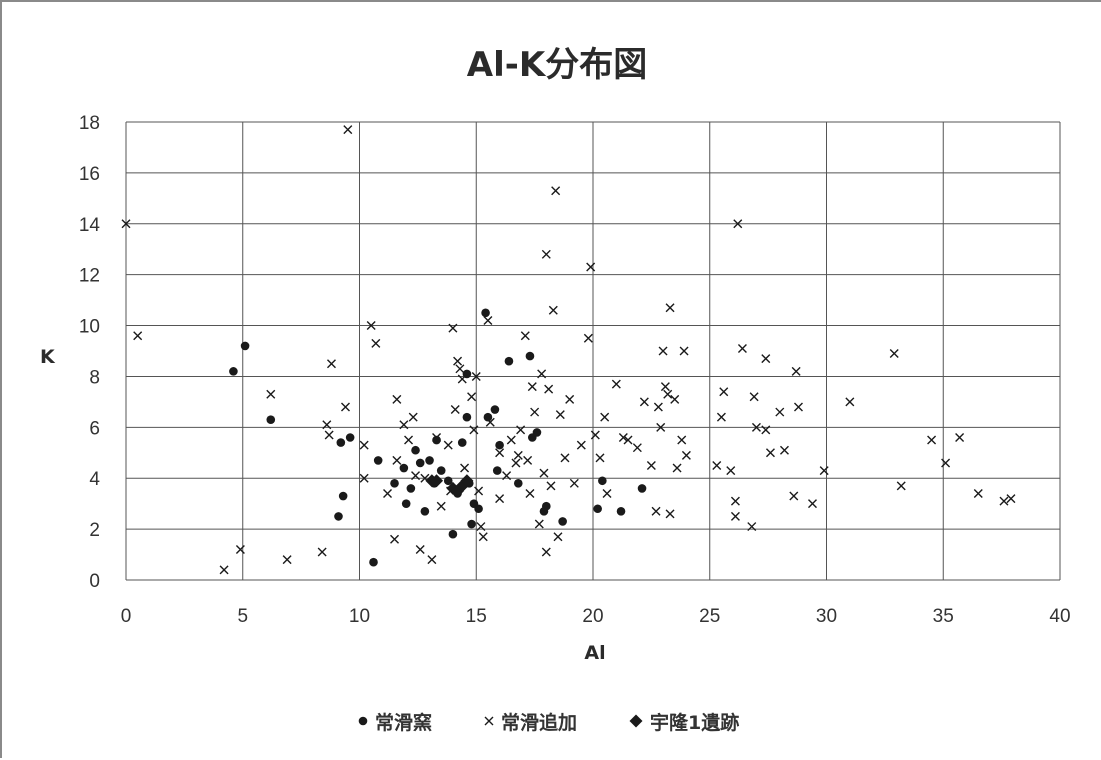 The image size is (1101, 760). I want to click on legend: 常滑窯 常滑追加 宇隆1遺跡, so click(548, 722).